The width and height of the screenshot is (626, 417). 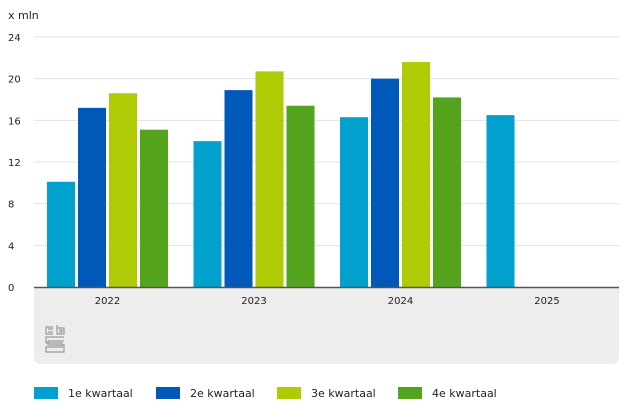 I want to click on legend-item-1: 1e kwartaal, so click(x=83, y=393).